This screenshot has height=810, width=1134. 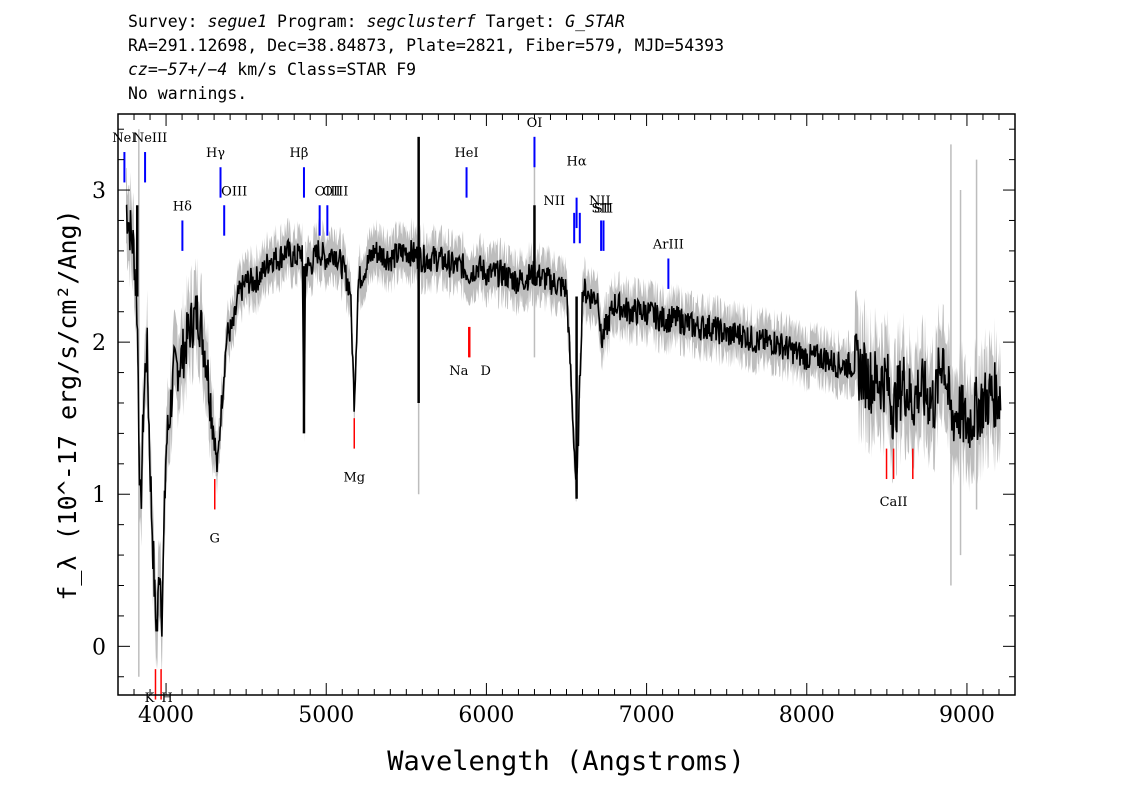 I want to click on emission-label: Hα, so click(x=577, y=162).